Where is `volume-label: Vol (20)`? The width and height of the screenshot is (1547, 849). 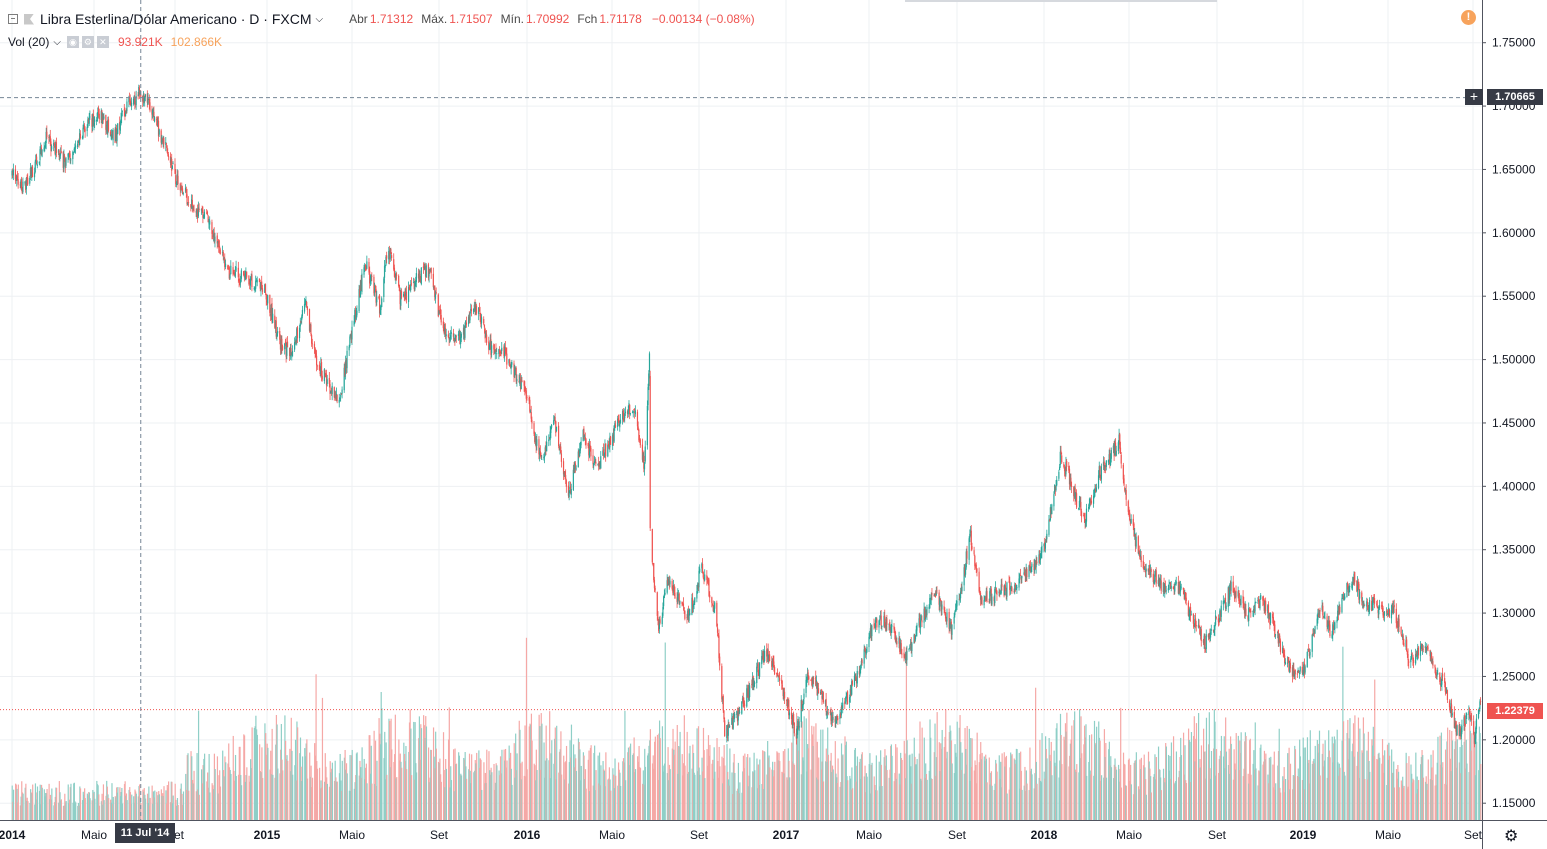
volume-label: Vol (20) is located at coordinates (29, 42).